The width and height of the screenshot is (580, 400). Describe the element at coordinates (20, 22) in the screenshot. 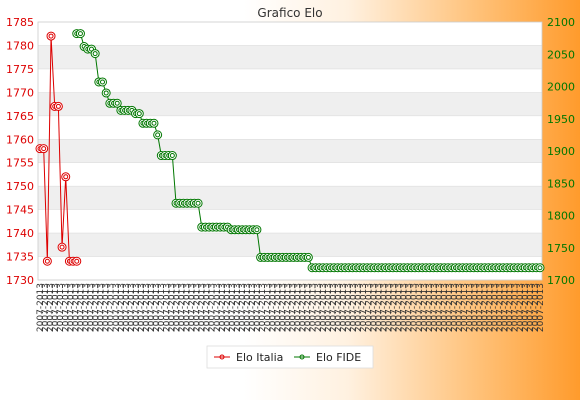

I see `left-tick-label: 1785` at that location.